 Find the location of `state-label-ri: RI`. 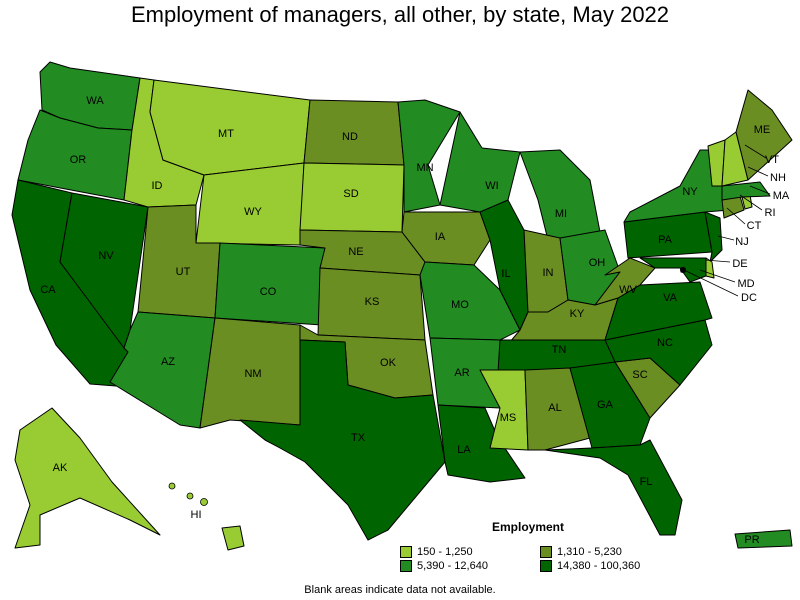

state-label-ri: RI is located at coordinates (770, 213).